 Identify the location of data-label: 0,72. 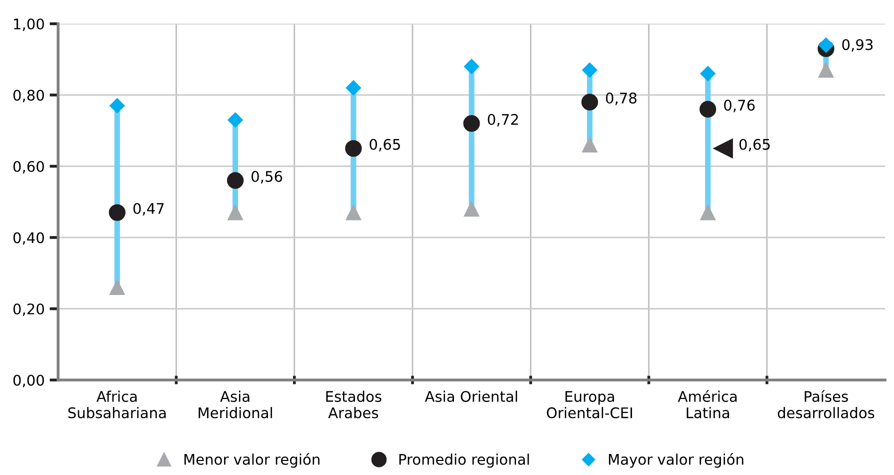
(503, 120).